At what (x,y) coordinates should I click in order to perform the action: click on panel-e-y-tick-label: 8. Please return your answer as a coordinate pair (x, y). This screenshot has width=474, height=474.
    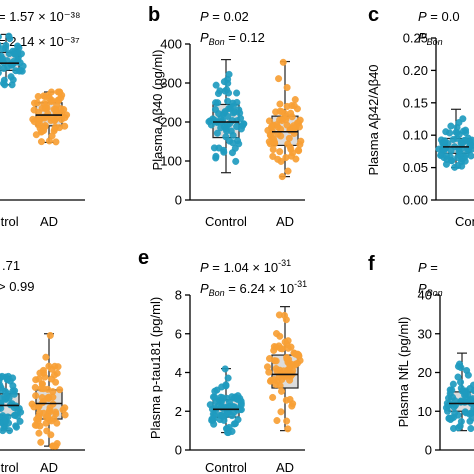
    Looking at the image, I should click on (178, 295).